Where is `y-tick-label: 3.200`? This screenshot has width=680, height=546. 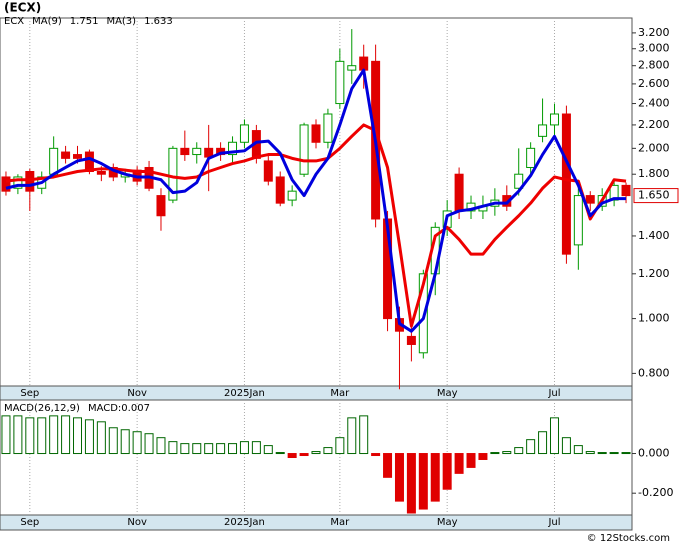 y-tick-label: 3.200 is located at coordinates (654, 32).